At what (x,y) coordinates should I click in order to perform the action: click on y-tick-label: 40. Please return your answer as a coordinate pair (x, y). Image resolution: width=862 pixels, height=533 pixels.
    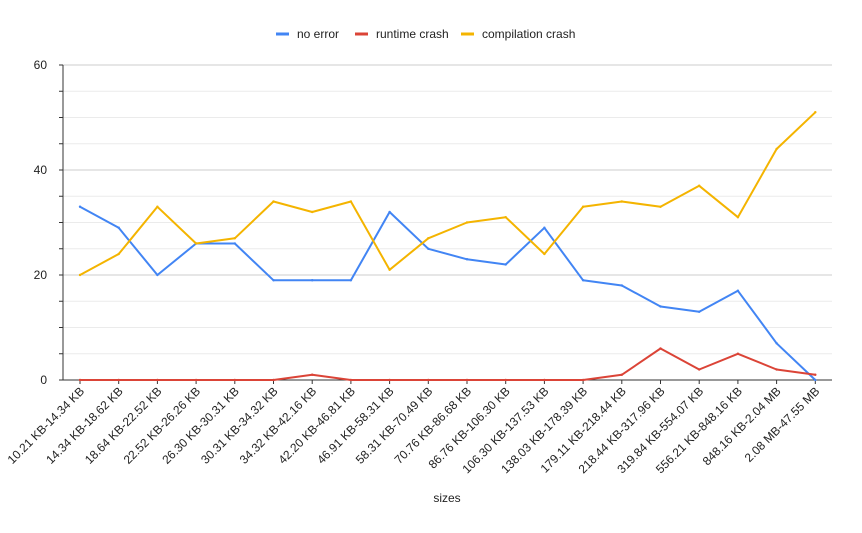
    Looking at the image, I should click on (41, 170).